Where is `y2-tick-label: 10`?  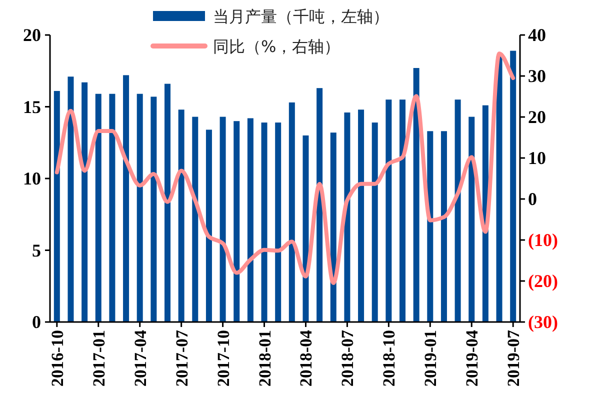
y2-tick-label: 10 is located at coordinates (537, 158).